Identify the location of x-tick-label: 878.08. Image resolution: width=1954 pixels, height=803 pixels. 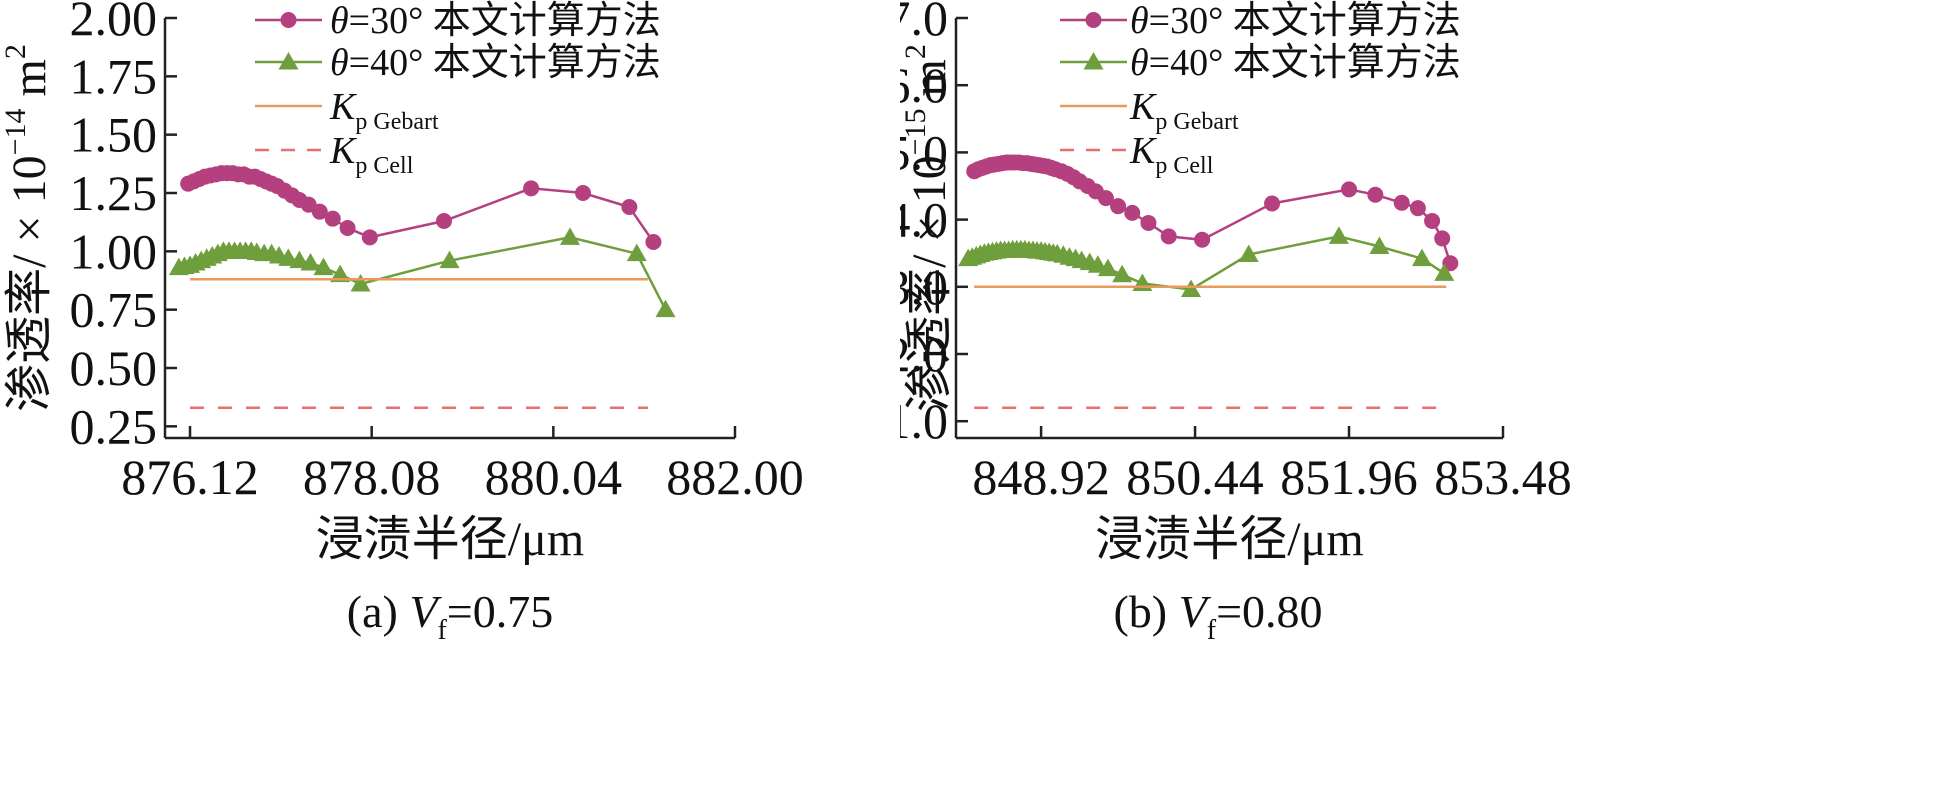
(372, 477).